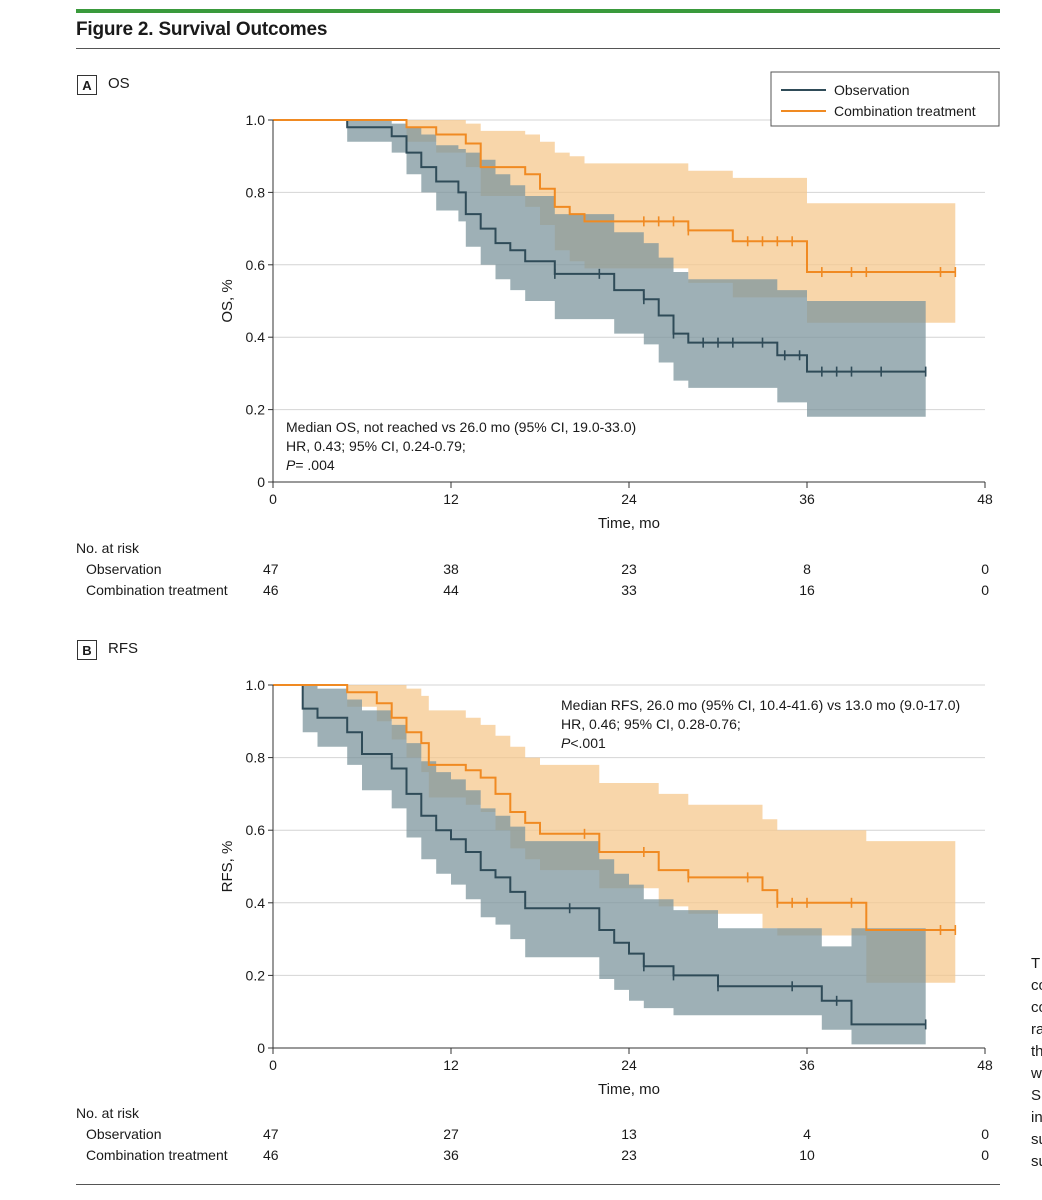 The height and width of the screenshot is (1200, 1042). I want to click on side-text-line: T, so click(1036, 963).